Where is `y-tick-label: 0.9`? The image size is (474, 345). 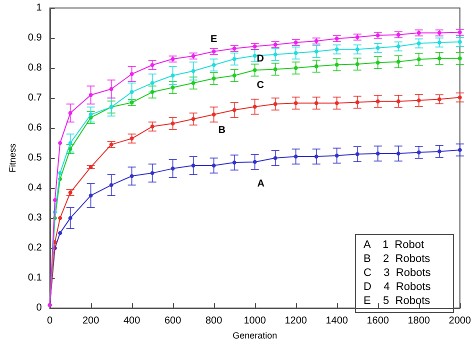 y-tick-label: 0.9 is located at coordinates (35, 38).